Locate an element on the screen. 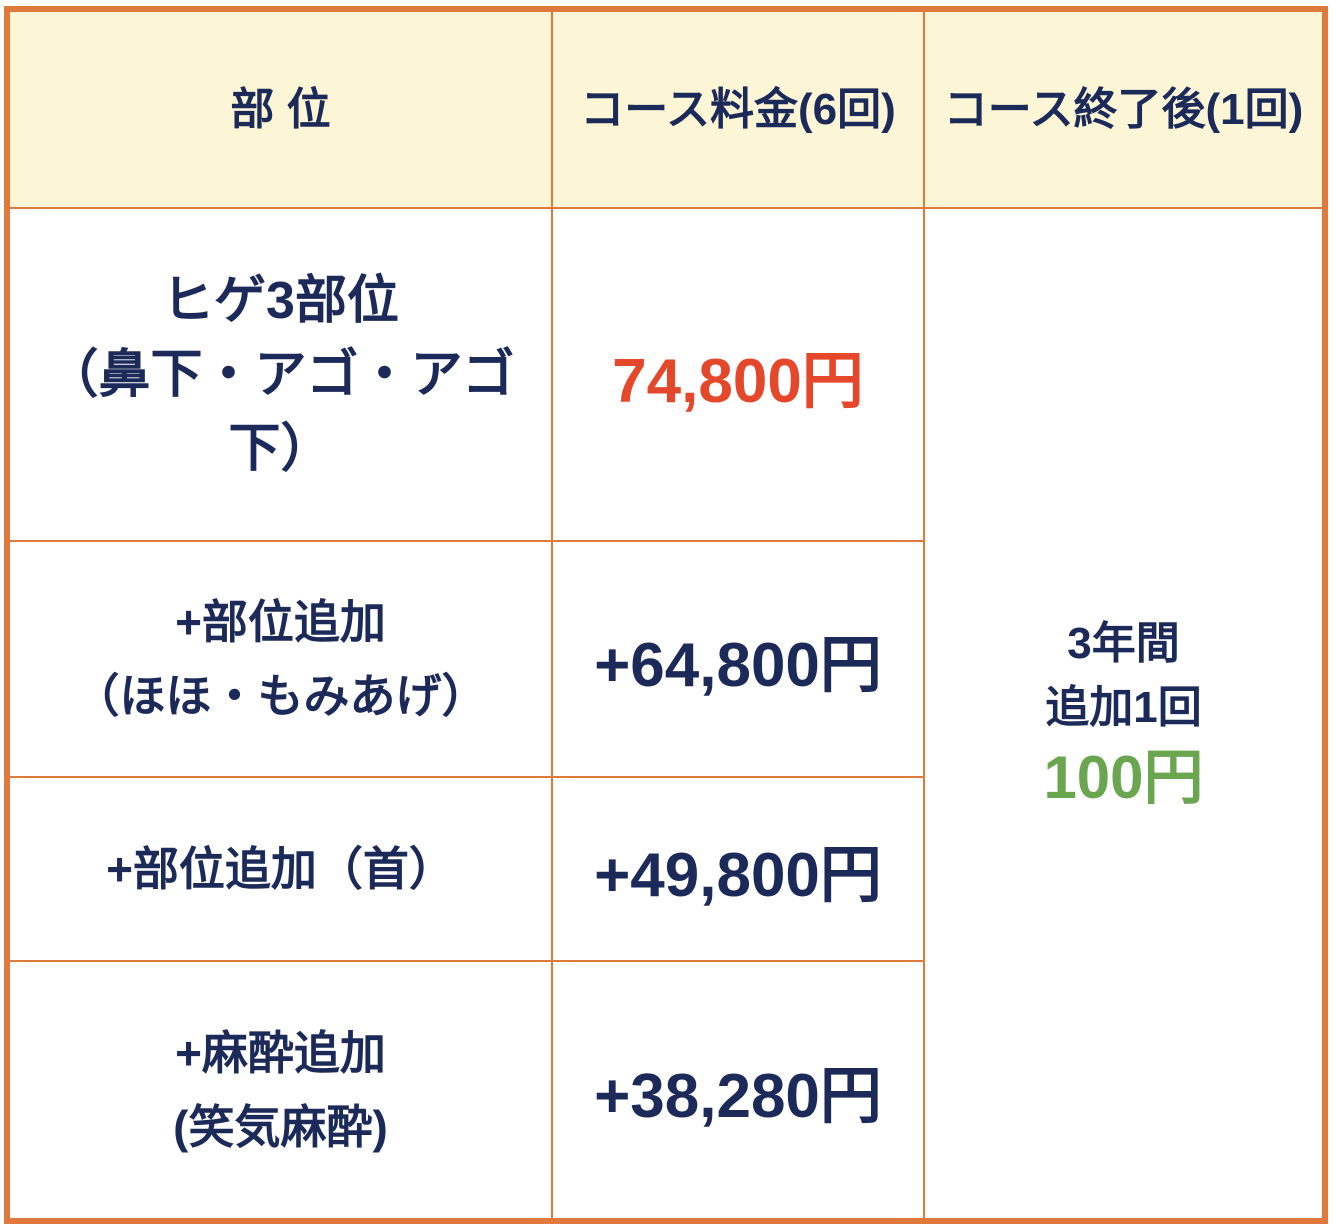 This screenshot has width=1336, height=1232. after-count: 追加1回 is located at coordinates (1123, 707).